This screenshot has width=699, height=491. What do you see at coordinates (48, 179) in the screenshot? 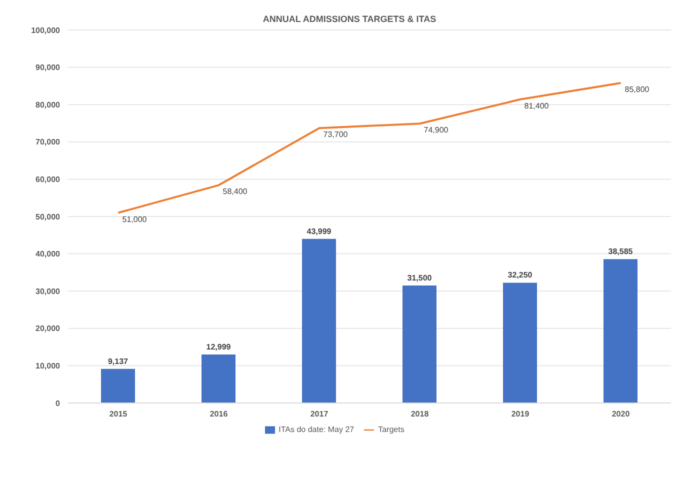
I see `y-tick-label: 60,000` at bounding box center [48, 179].